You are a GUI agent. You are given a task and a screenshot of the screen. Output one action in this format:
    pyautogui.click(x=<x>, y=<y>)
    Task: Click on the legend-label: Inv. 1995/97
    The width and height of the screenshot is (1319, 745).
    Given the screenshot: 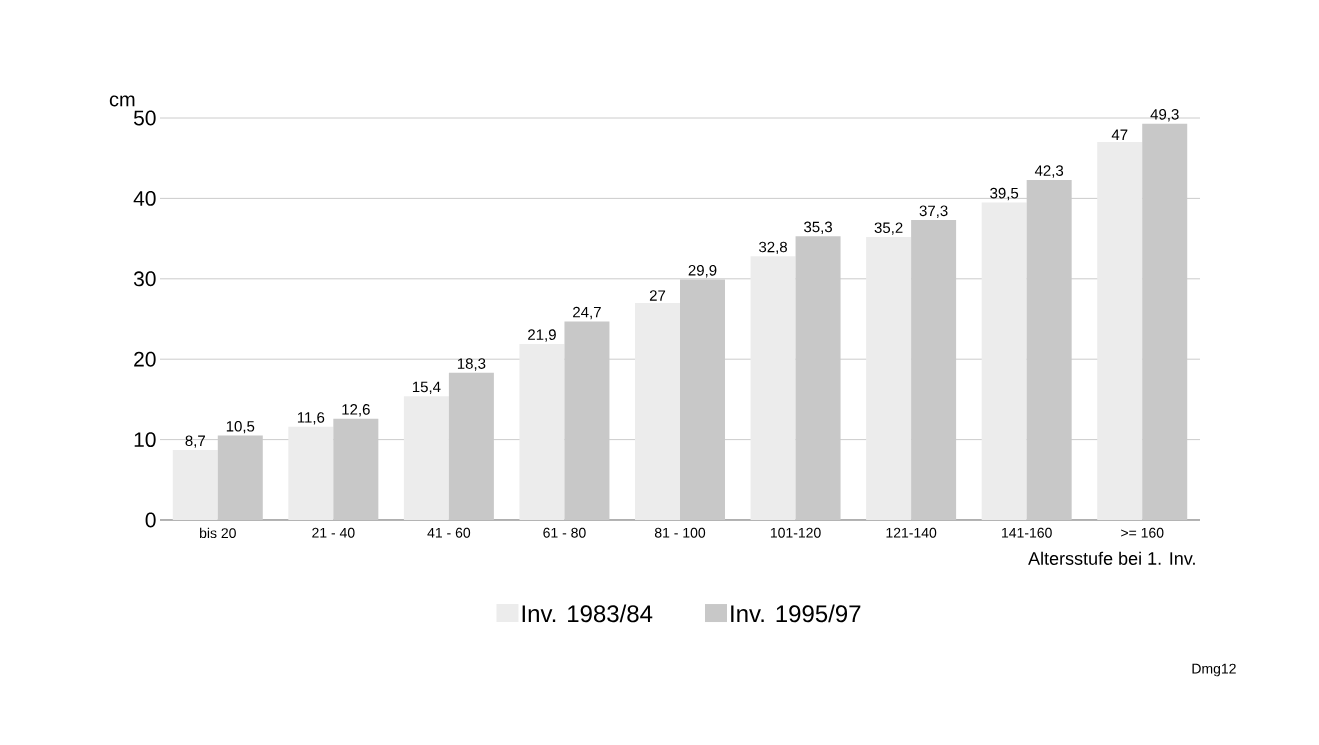 What is the action you would take?
    pyautogui.click(x=796, y=613)
    